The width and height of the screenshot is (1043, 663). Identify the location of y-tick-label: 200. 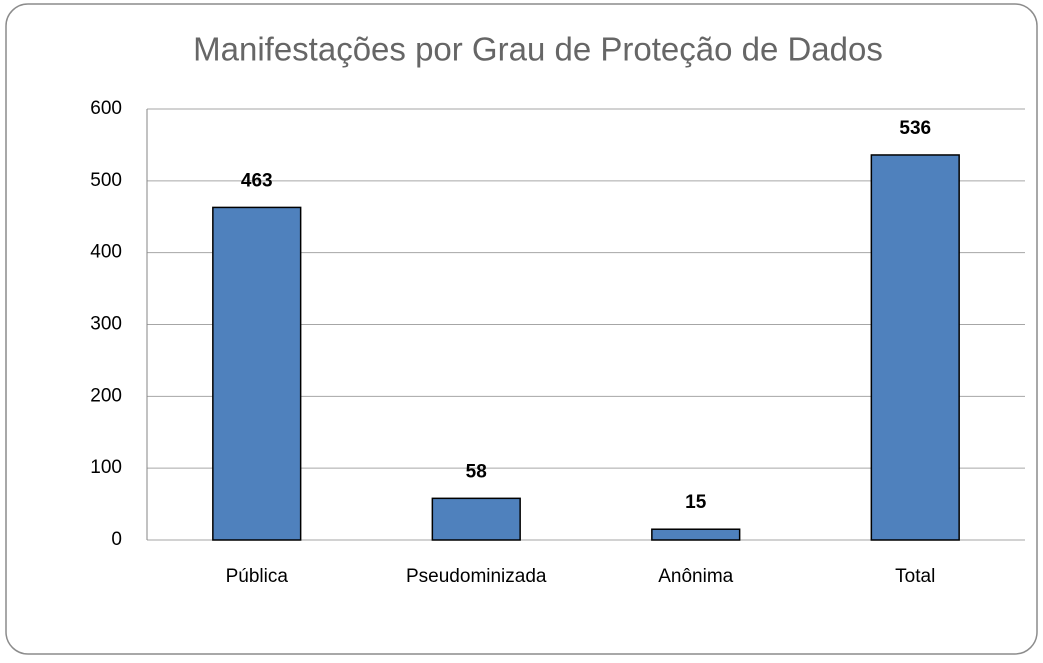
(106, 395).